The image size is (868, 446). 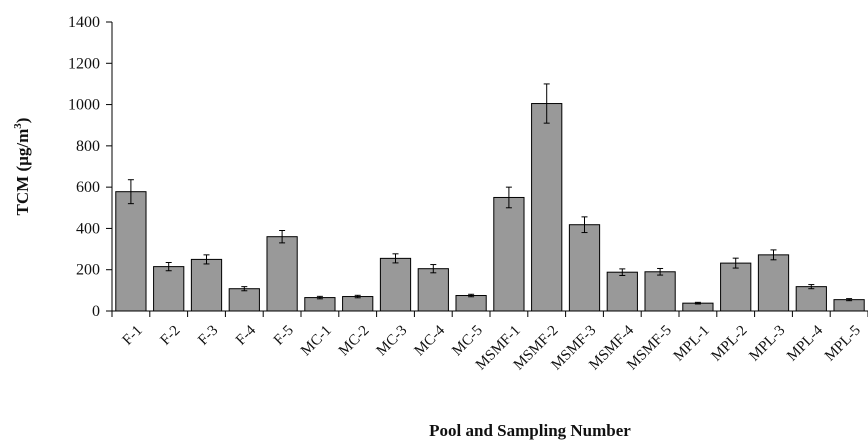 I want to click on y-axis-title-close: ), so click(x=22, y=121).